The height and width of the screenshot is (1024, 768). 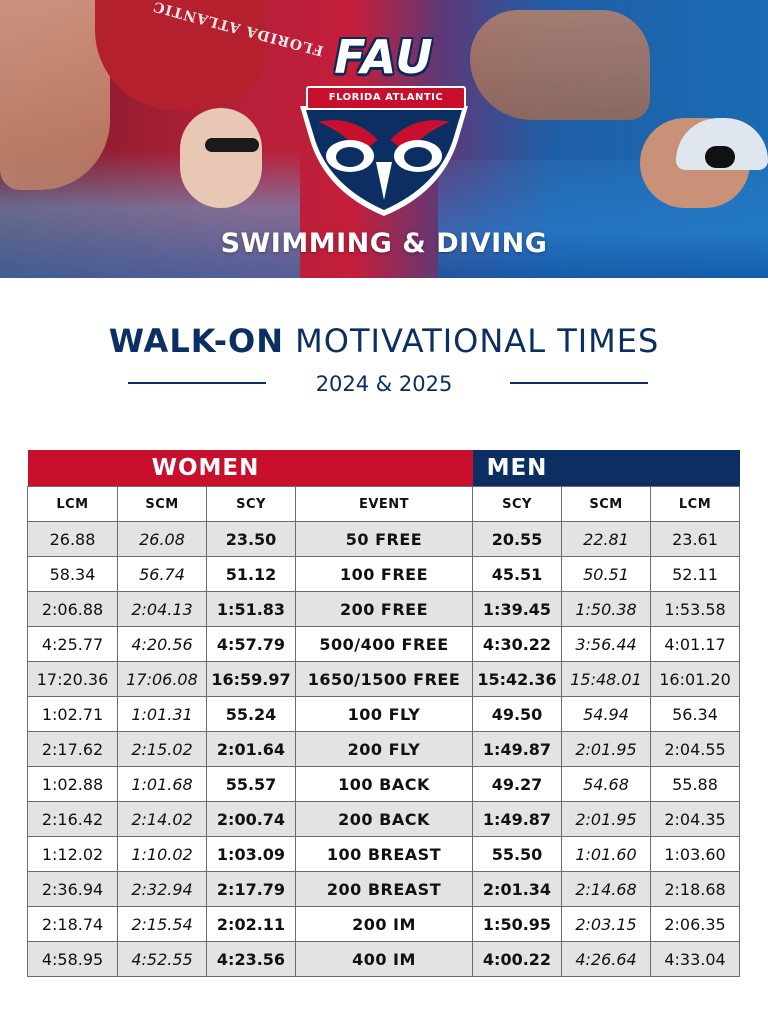 I want to click on men-label: MEN, so click(x=517, y=468).